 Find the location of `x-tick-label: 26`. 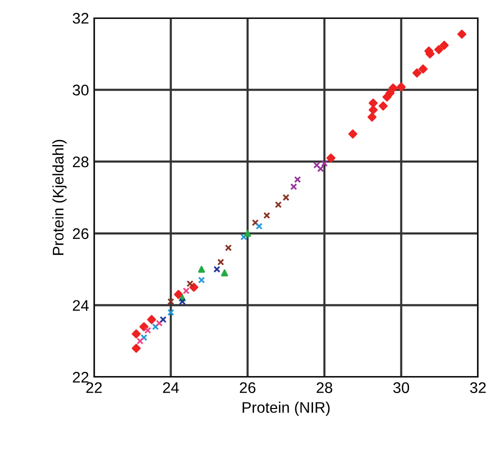

x-tick-label: 26 is located at coordinates (248, 388).